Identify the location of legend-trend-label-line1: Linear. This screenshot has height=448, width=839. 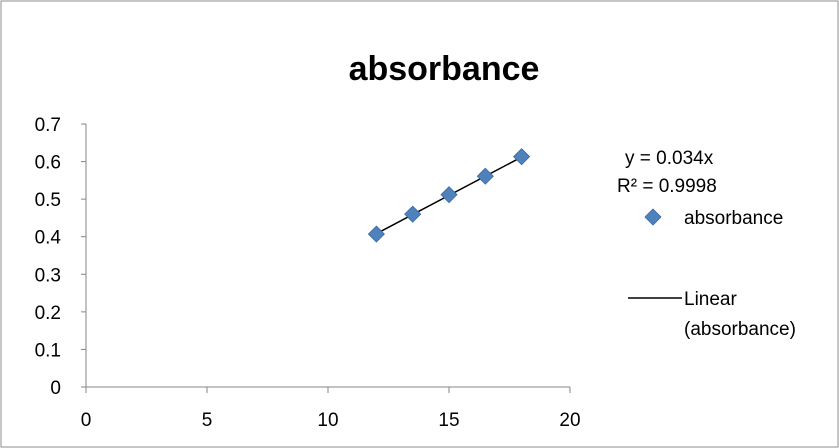
(710, 299).